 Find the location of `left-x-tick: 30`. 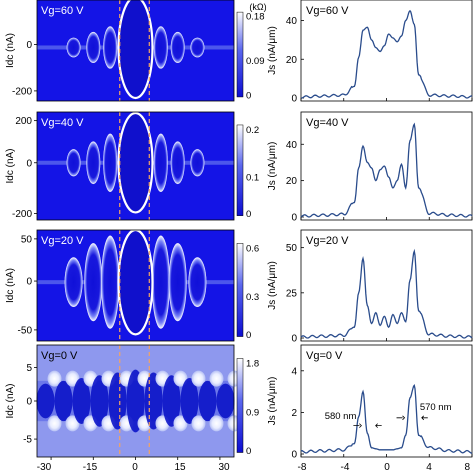

left-x-tick: 30 is located at coordinates (224, 467).